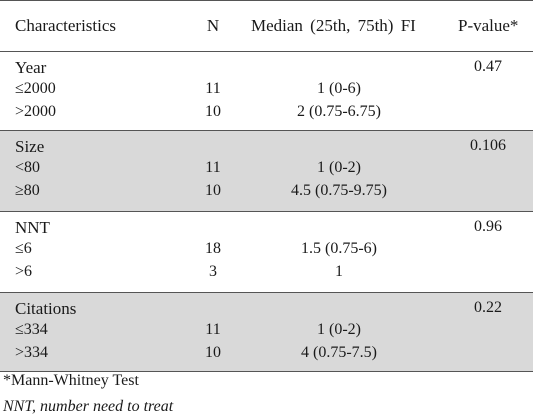 The image size is (533, 417). Describe the element at coordinates (266, 274) in the screenshot. I see `table-row: >6 3 1` at that location.